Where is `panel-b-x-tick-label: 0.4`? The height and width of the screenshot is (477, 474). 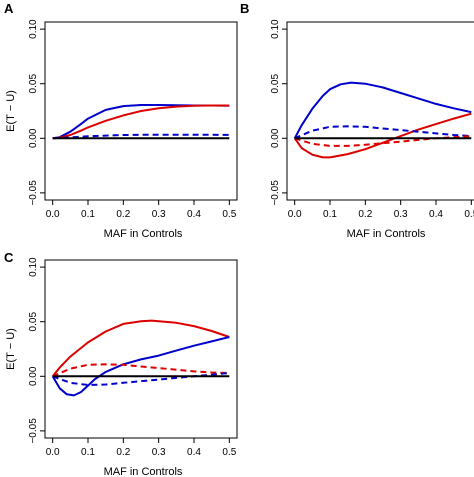
panel-b-x-tick-label: 0.4 is located at coordinates (436, 214).